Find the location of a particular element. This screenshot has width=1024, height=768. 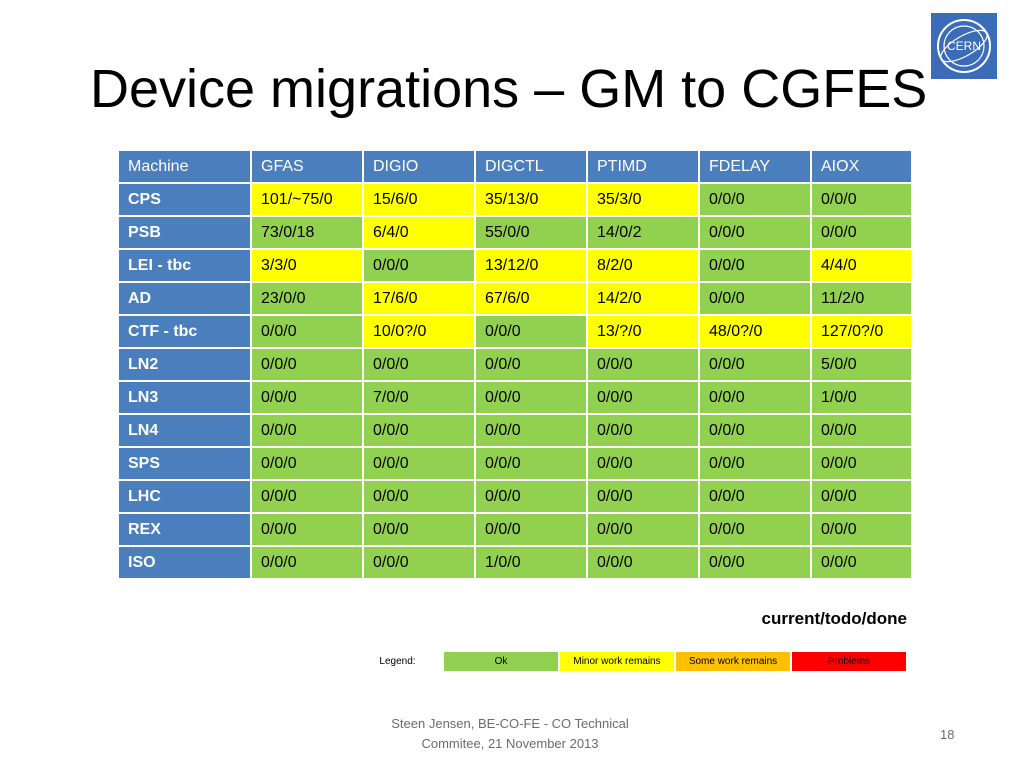

table-row: SPS 0/0/0 0/0/0 0/0/0 0/0/0 0/0/0 0/0/0 is located at coordinates (515, 463).